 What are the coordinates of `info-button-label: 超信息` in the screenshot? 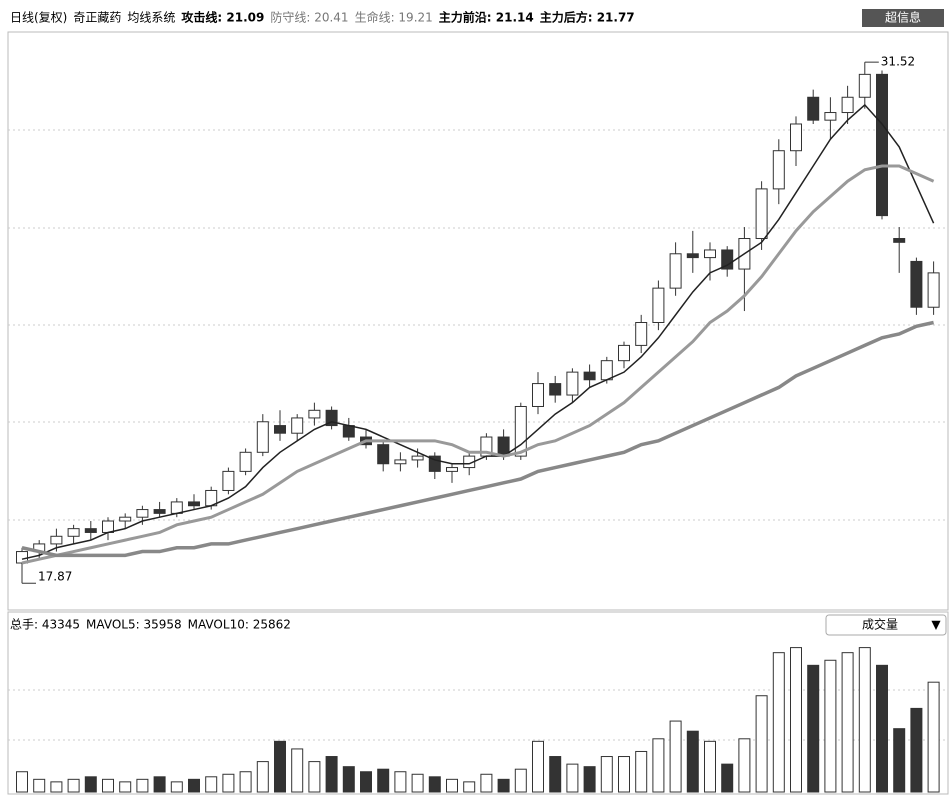 It's located at (903, 17).